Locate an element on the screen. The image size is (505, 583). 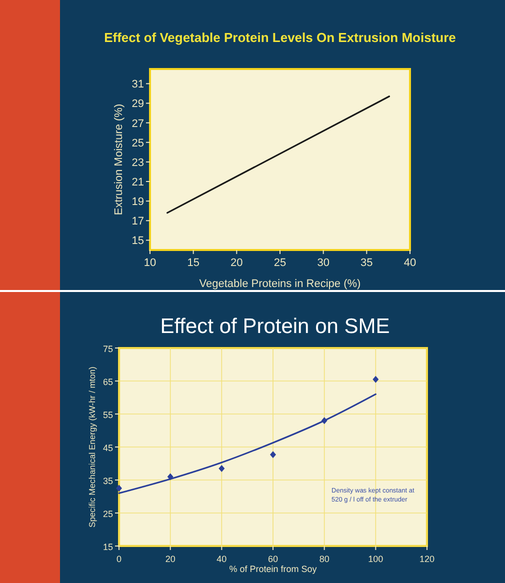
y-tick-label: 31 is located at coordinates (138, 84).